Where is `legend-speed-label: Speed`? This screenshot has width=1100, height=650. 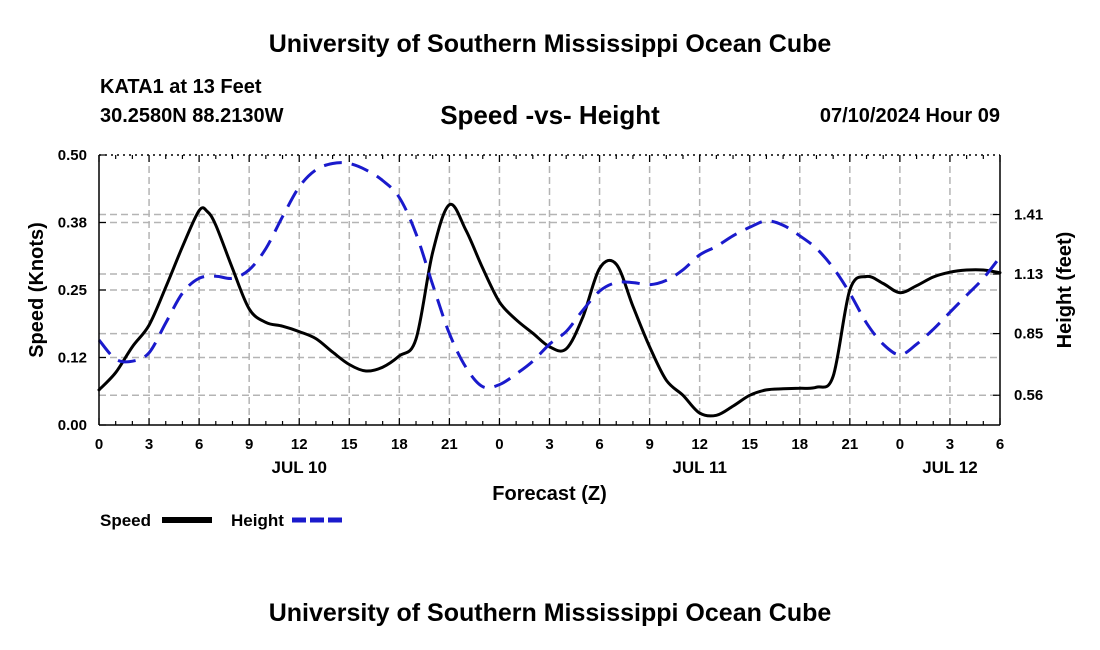
legend-speed-label: Speed is located at coordinates (125, 520).